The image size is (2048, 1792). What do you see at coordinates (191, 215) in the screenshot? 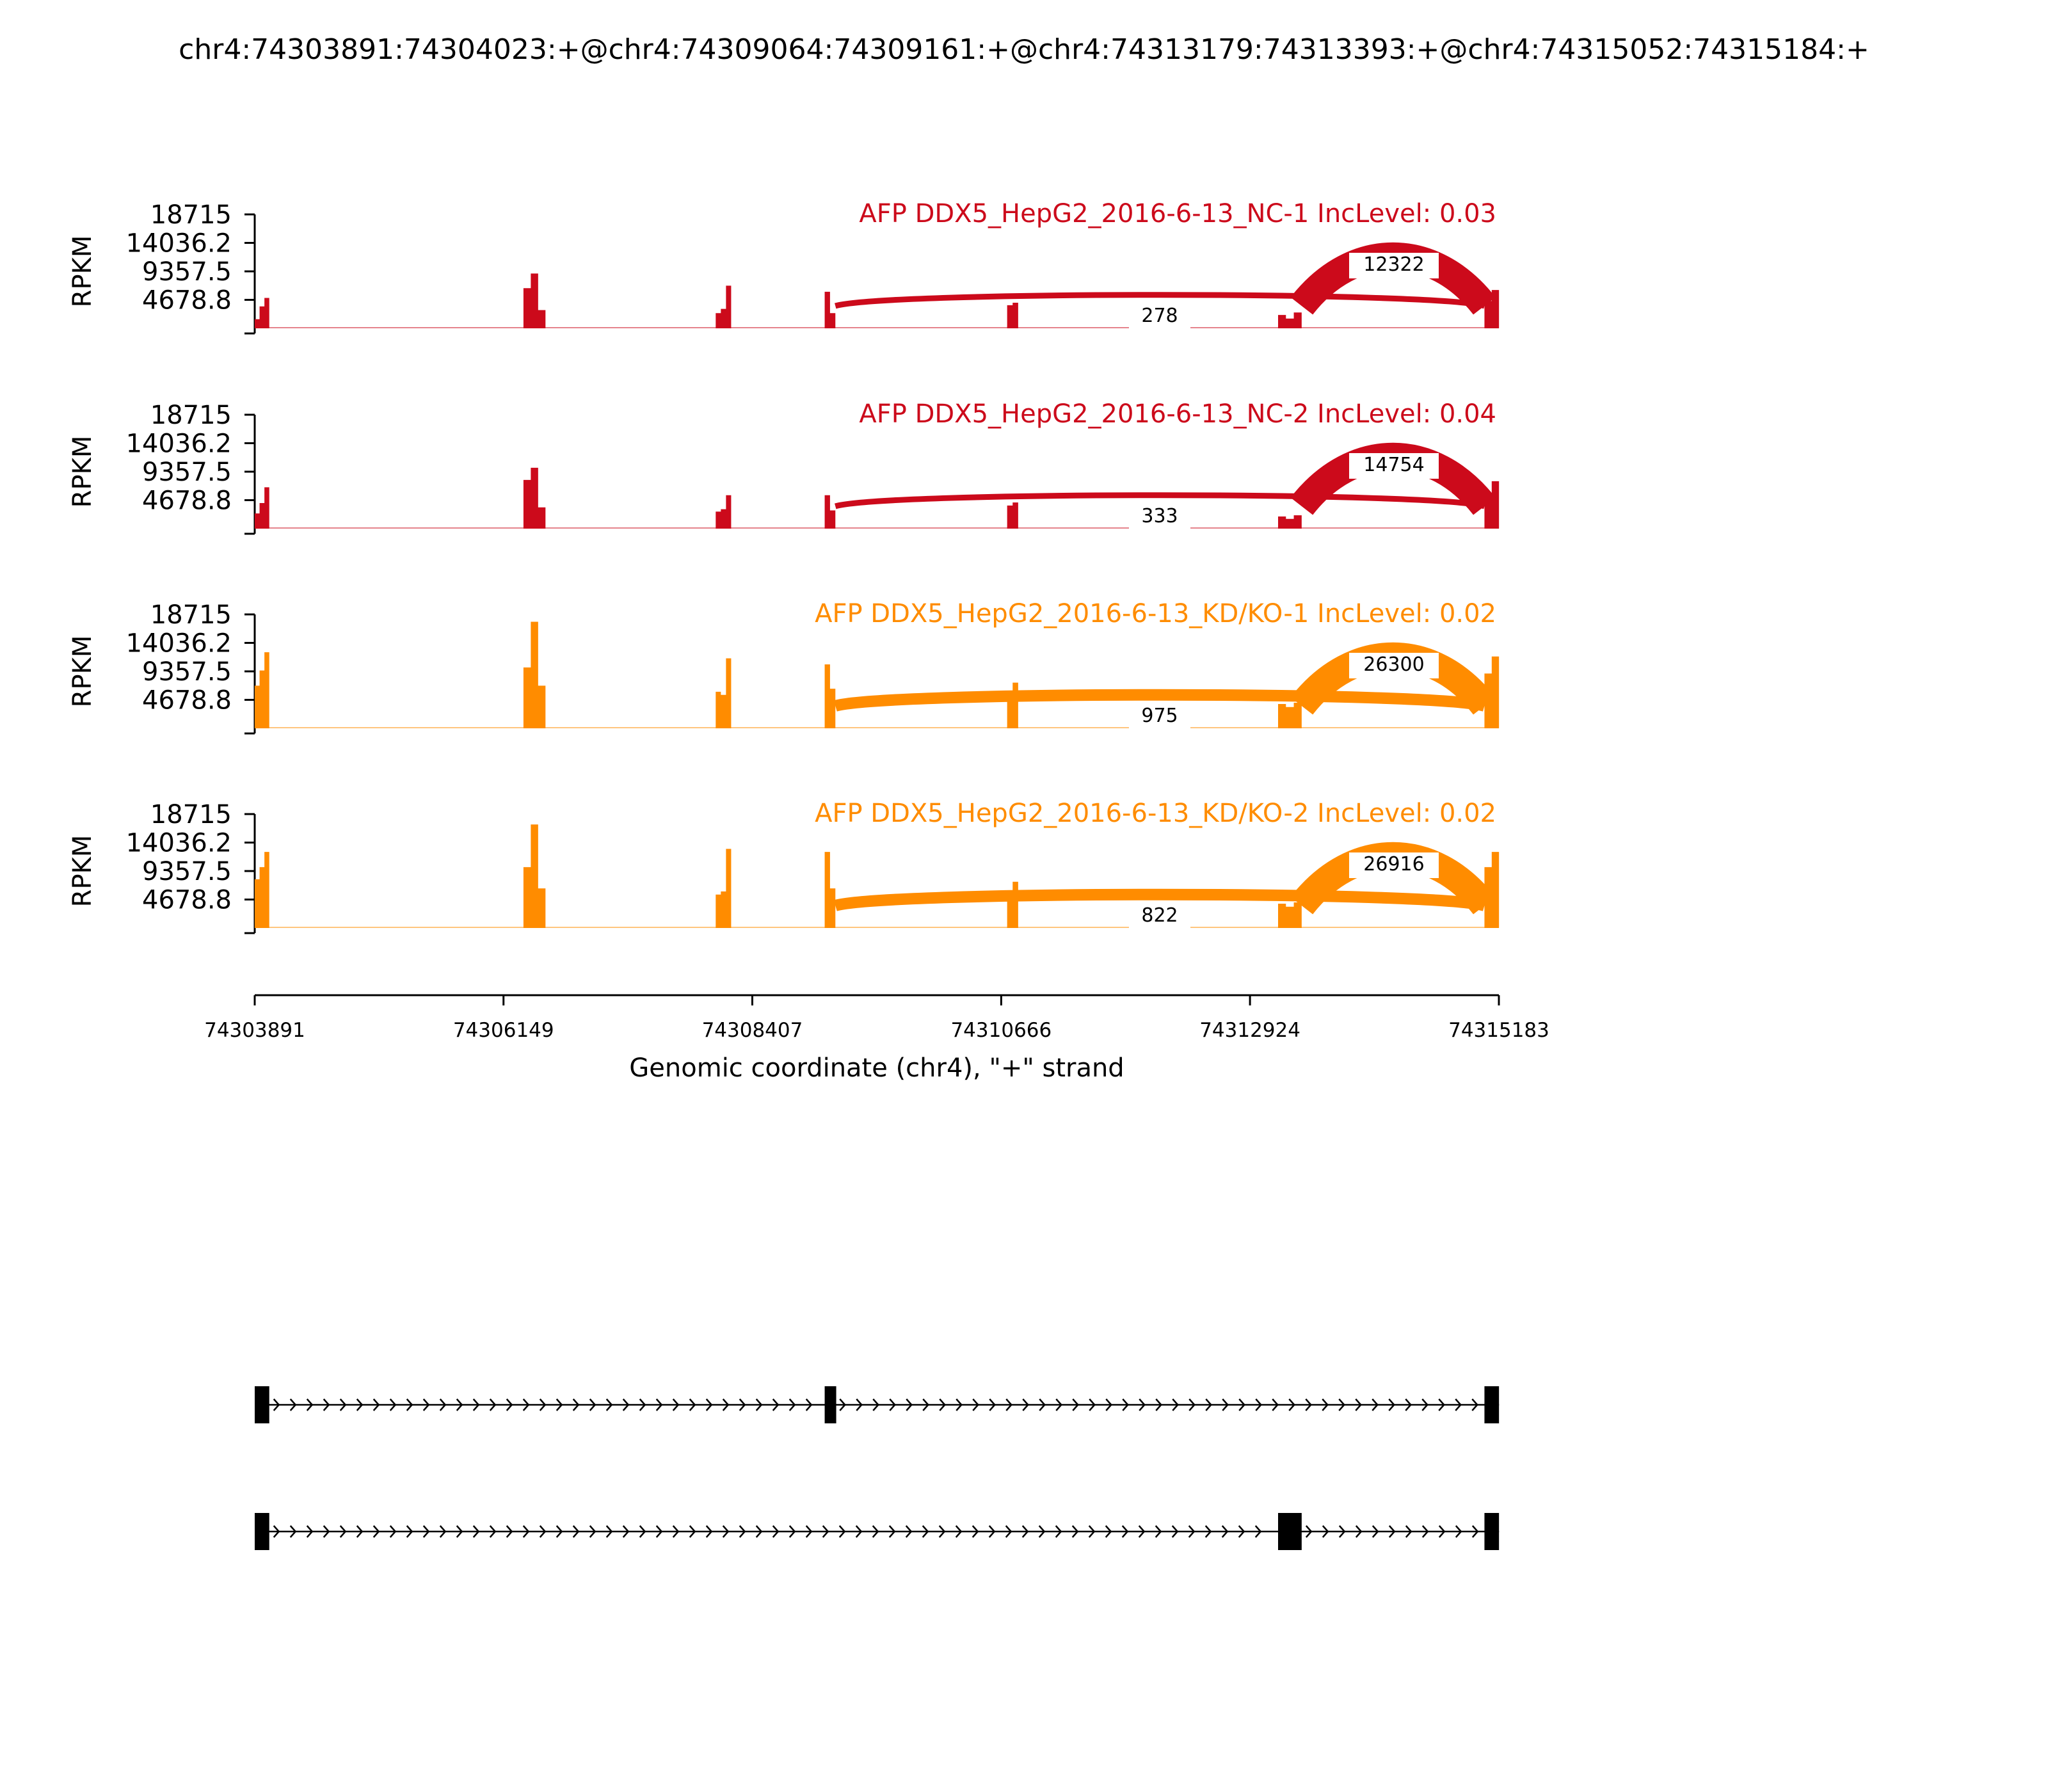
I see `y-tick-label: 18715` at bounding box center [191, 215].